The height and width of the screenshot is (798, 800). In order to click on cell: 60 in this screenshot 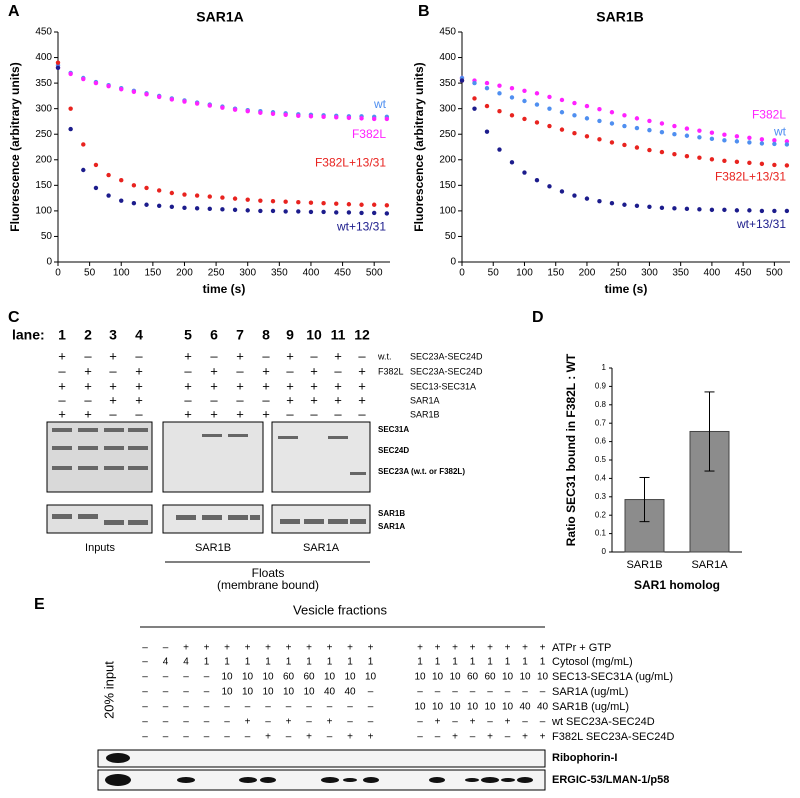, I will do `click(473, 677)`.